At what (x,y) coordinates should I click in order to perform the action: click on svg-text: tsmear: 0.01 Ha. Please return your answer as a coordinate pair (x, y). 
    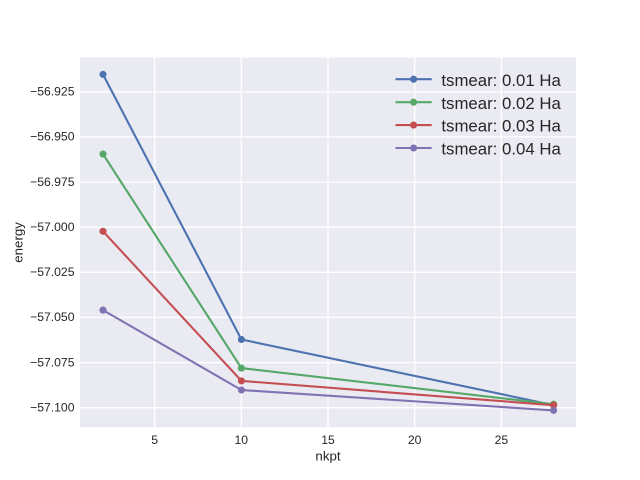
    Looking at the image, I should click on (501, 80).